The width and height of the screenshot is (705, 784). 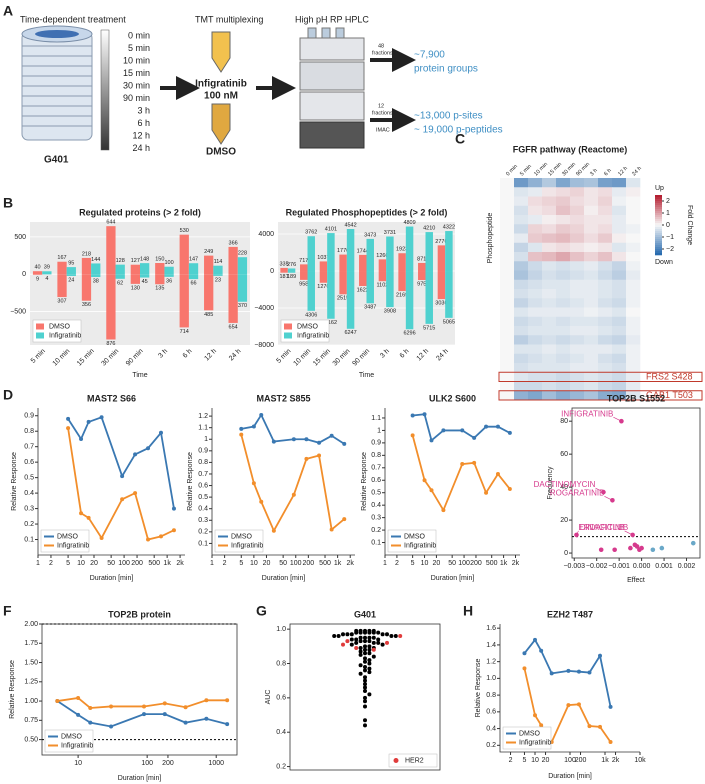 What do you see at coordinates (264, 308) in the screenshot?
I see `y-tick-label: −4000` at bounding box center [264, 308].